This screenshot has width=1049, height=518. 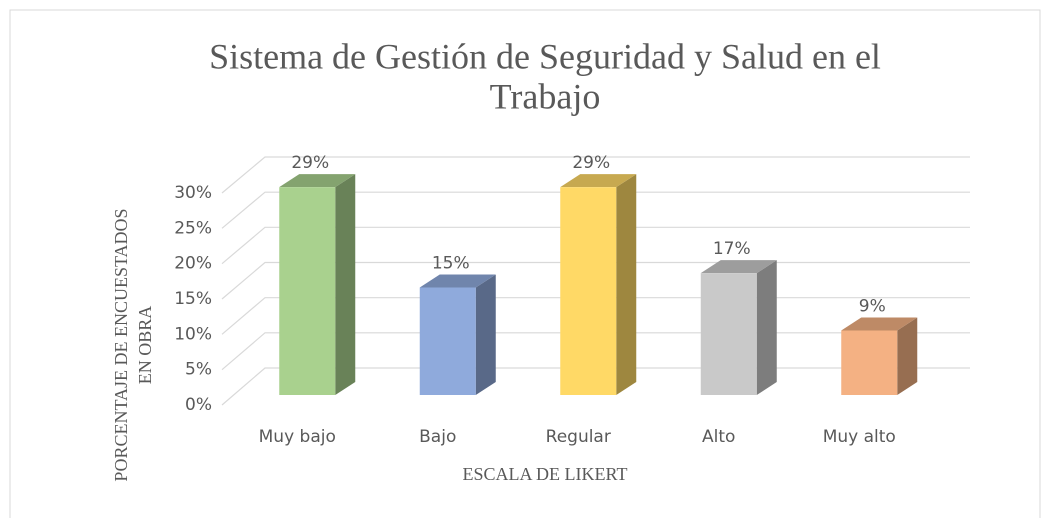 I want to click on x-tick-label: Muy bajo, so click(x=297, y=437).